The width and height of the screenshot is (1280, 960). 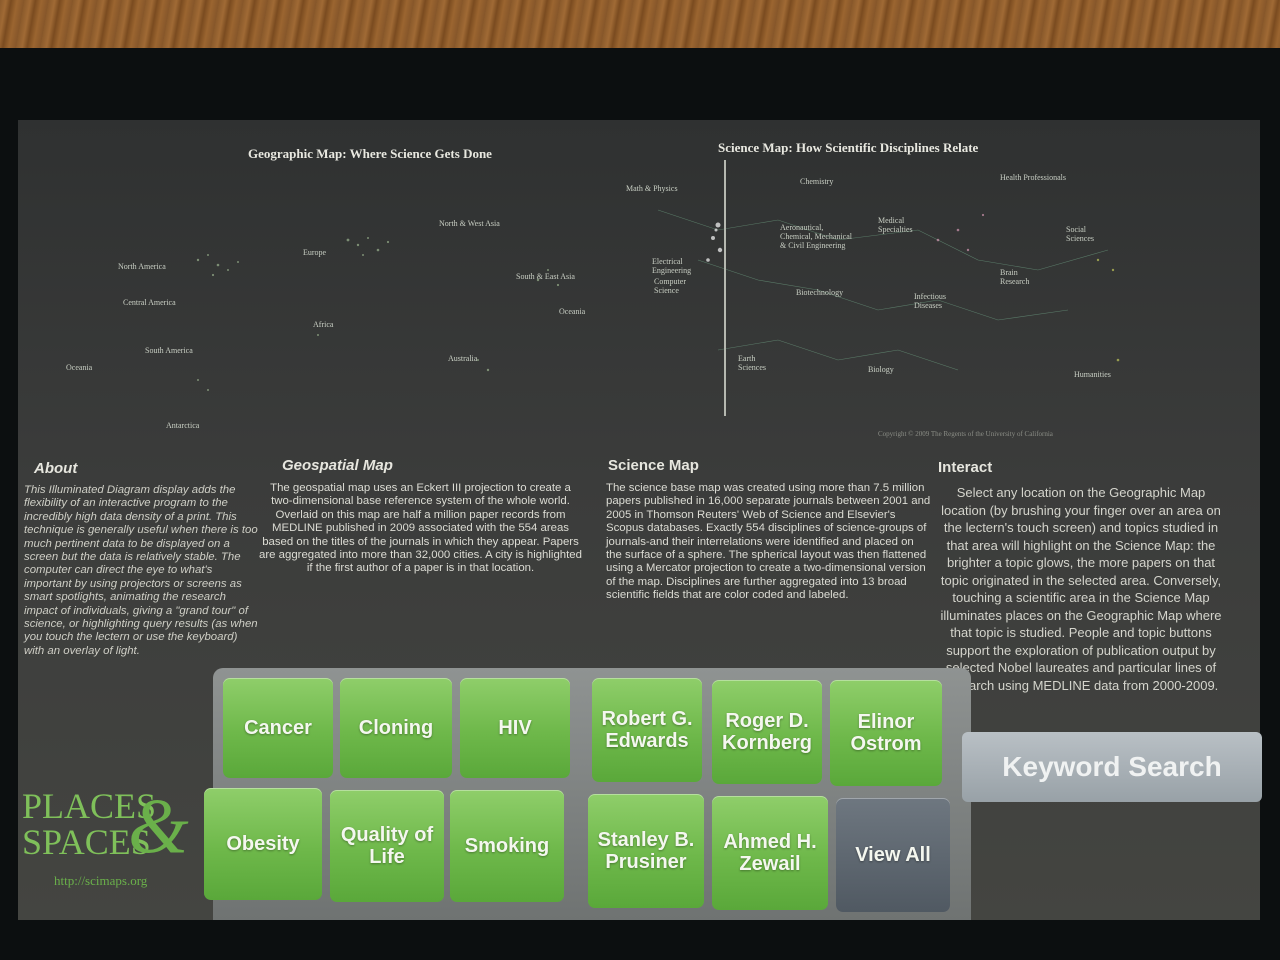 What do you see at coordinates (315, 252) in the screenshot?
I see `label-europe: Europe` at bounding box center [315, 252].